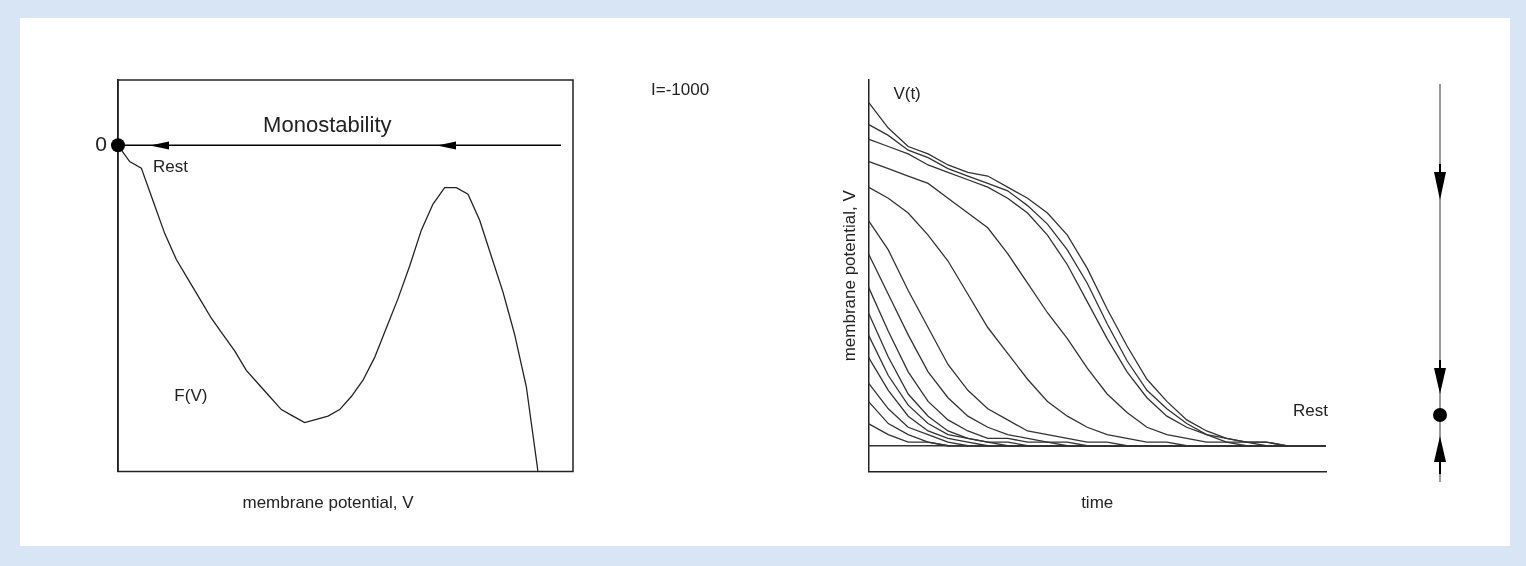 This screenshot has width=1526, height=566. Describe the element at coordinates (101, 144) in the screenshot. I see `text: 0` at that location.